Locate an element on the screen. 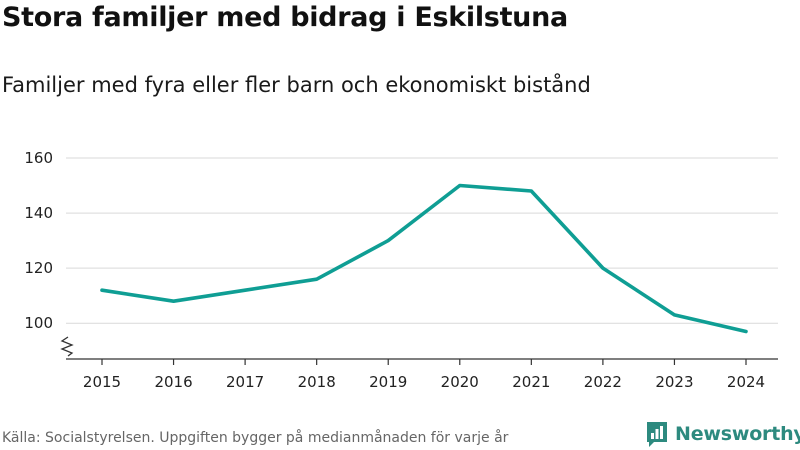 This screenshot has width=800, height=450. data-point-2019 is located at coordinates (388, 241).